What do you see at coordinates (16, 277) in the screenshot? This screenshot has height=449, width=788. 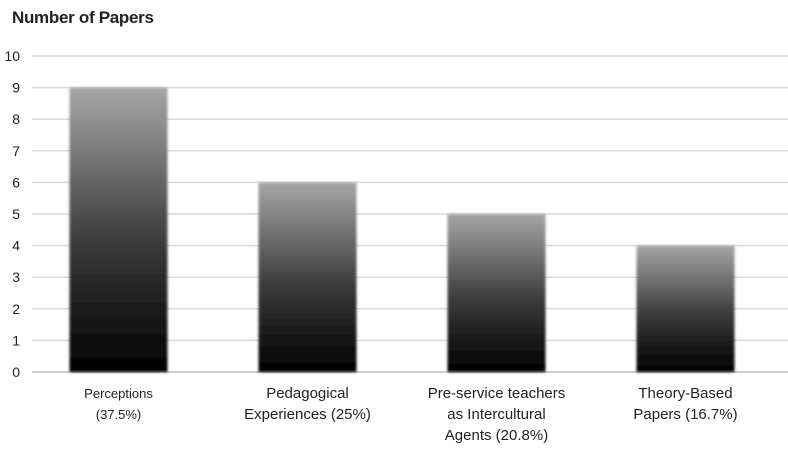 I see `y-tick-label: 3` at bounding box center [16, 277].